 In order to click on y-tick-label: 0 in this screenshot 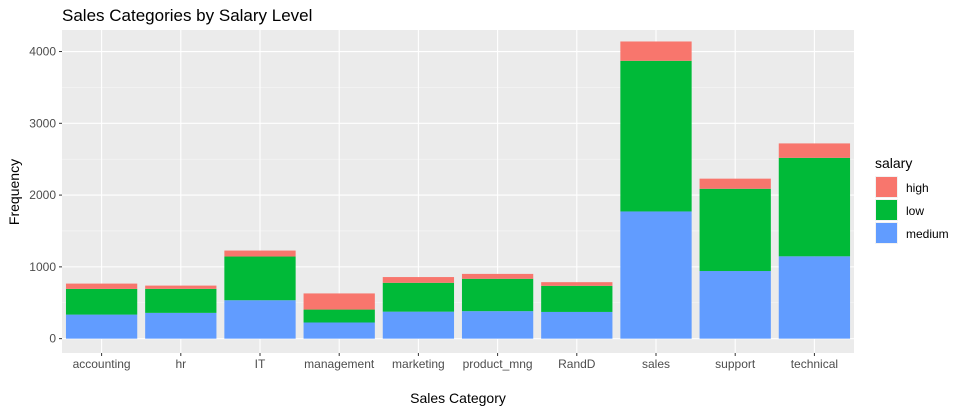, I will do `click(52, 339)`.